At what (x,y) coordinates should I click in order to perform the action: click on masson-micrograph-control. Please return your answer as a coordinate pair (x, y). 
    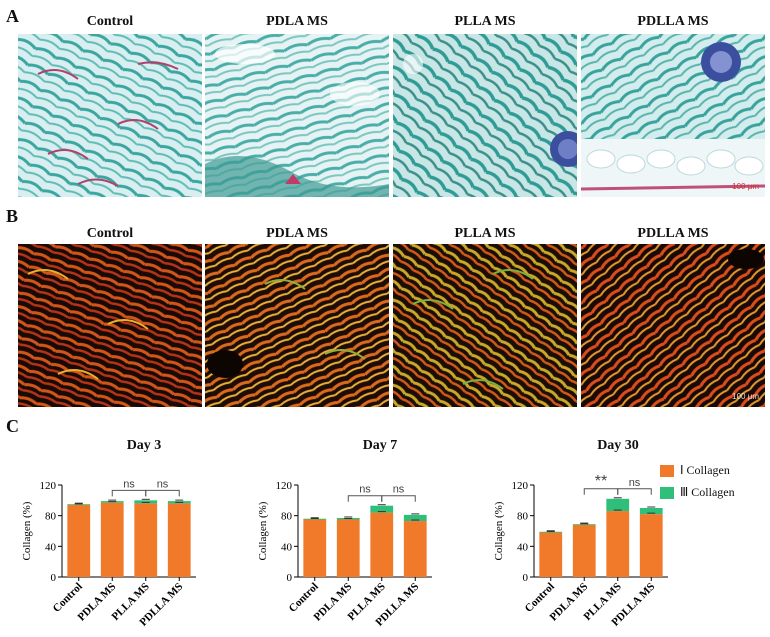
    Looking at the image, I should click on (110, 115).